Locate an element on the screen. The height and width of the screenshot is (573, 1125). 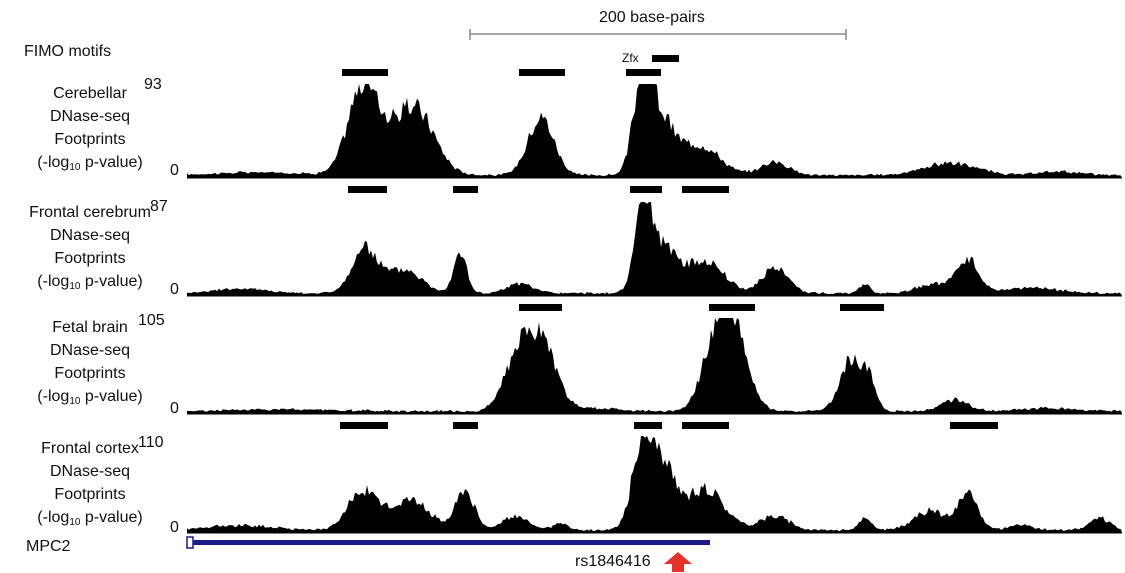
snp-label: rs1846416 is located at coordinates (613, 561).